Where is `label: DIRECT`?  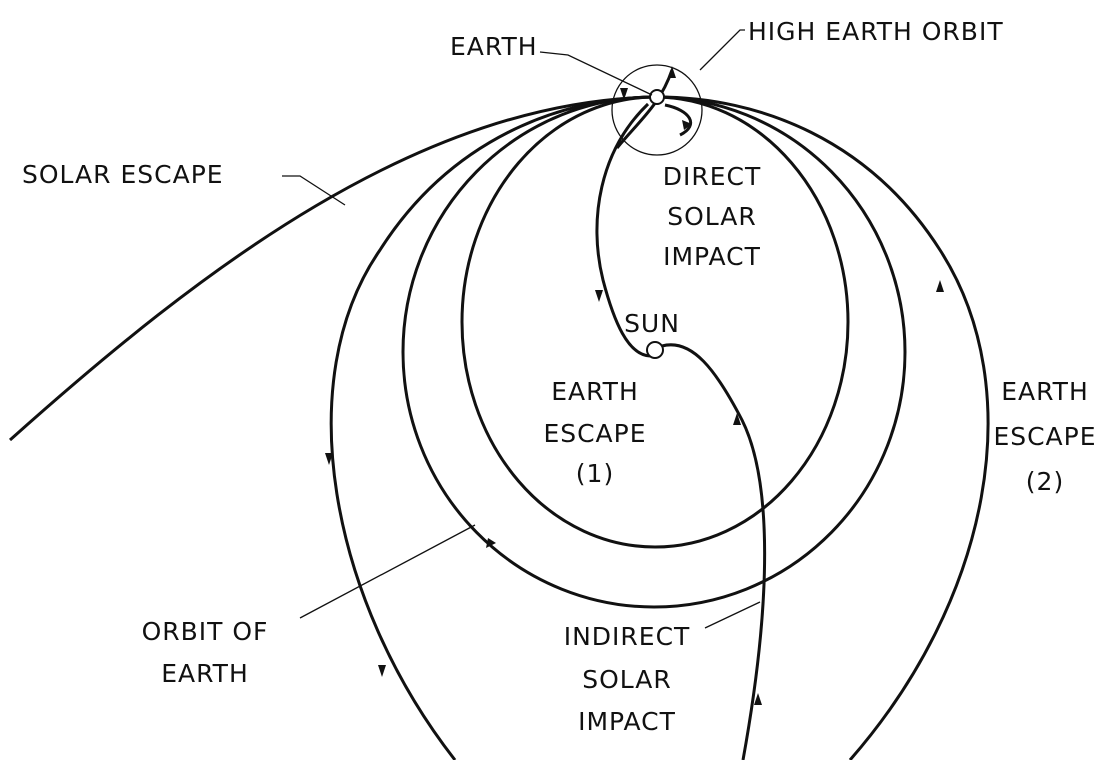
label: DIRECT is located at coordinates (712, 176).